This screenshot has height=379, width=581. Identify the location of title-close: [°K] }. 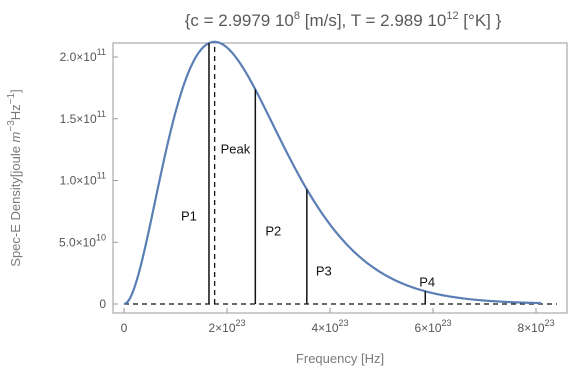
(480, 20).